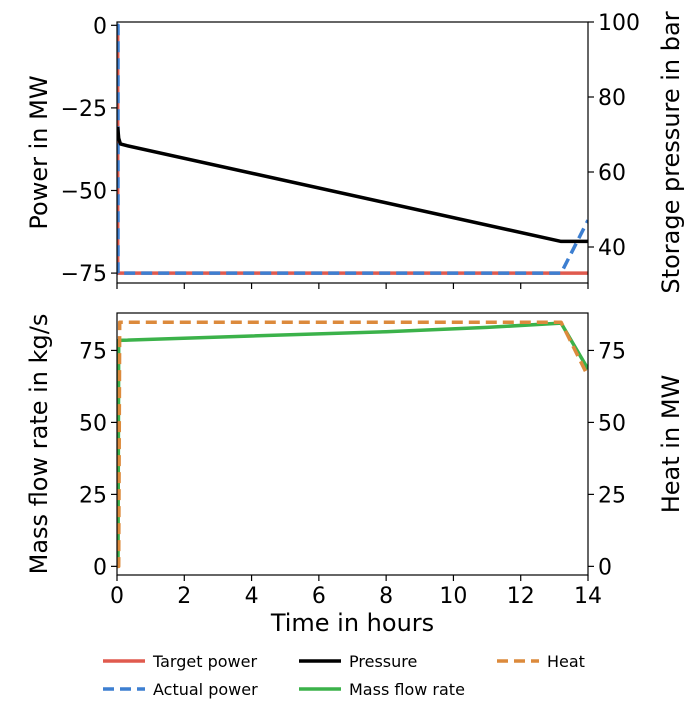 This screenshot has height=701, width=697. I want to click on legend-label-pressure: Pressure, so click(383, 661).